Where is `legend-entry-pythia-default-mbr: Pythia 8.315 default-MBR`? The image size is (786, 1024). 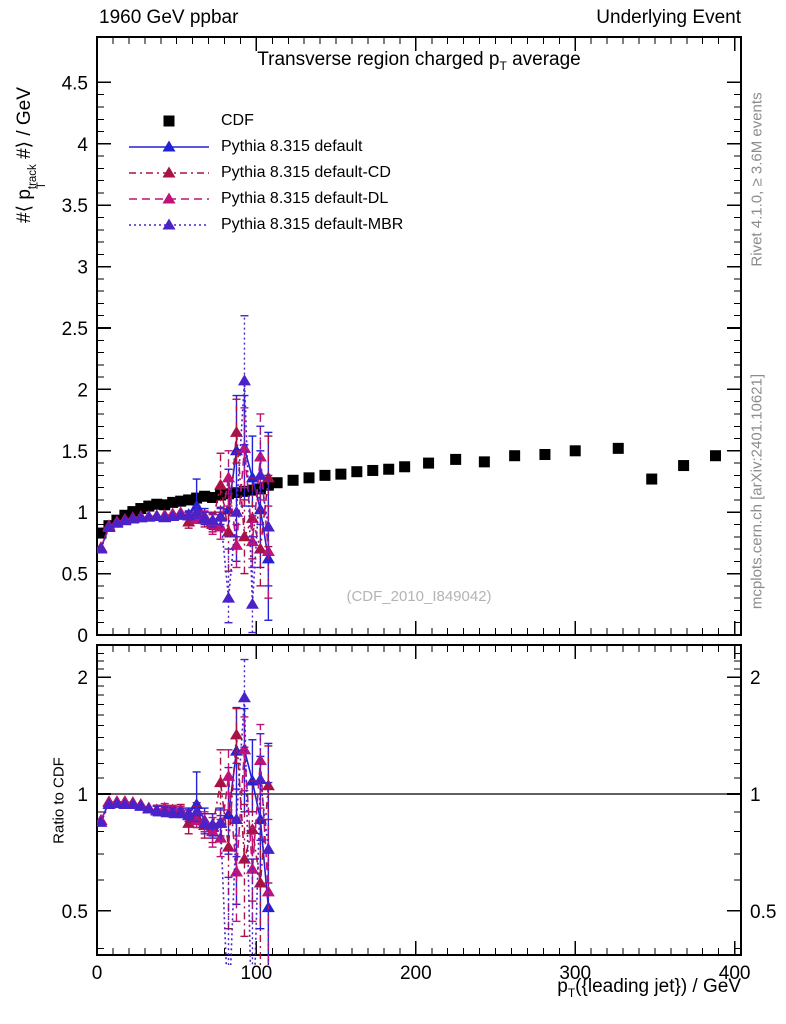 legend-entry-pythia-default-mbr: Pythia 8.315 default-MBR is located at coordinates (264, 225).